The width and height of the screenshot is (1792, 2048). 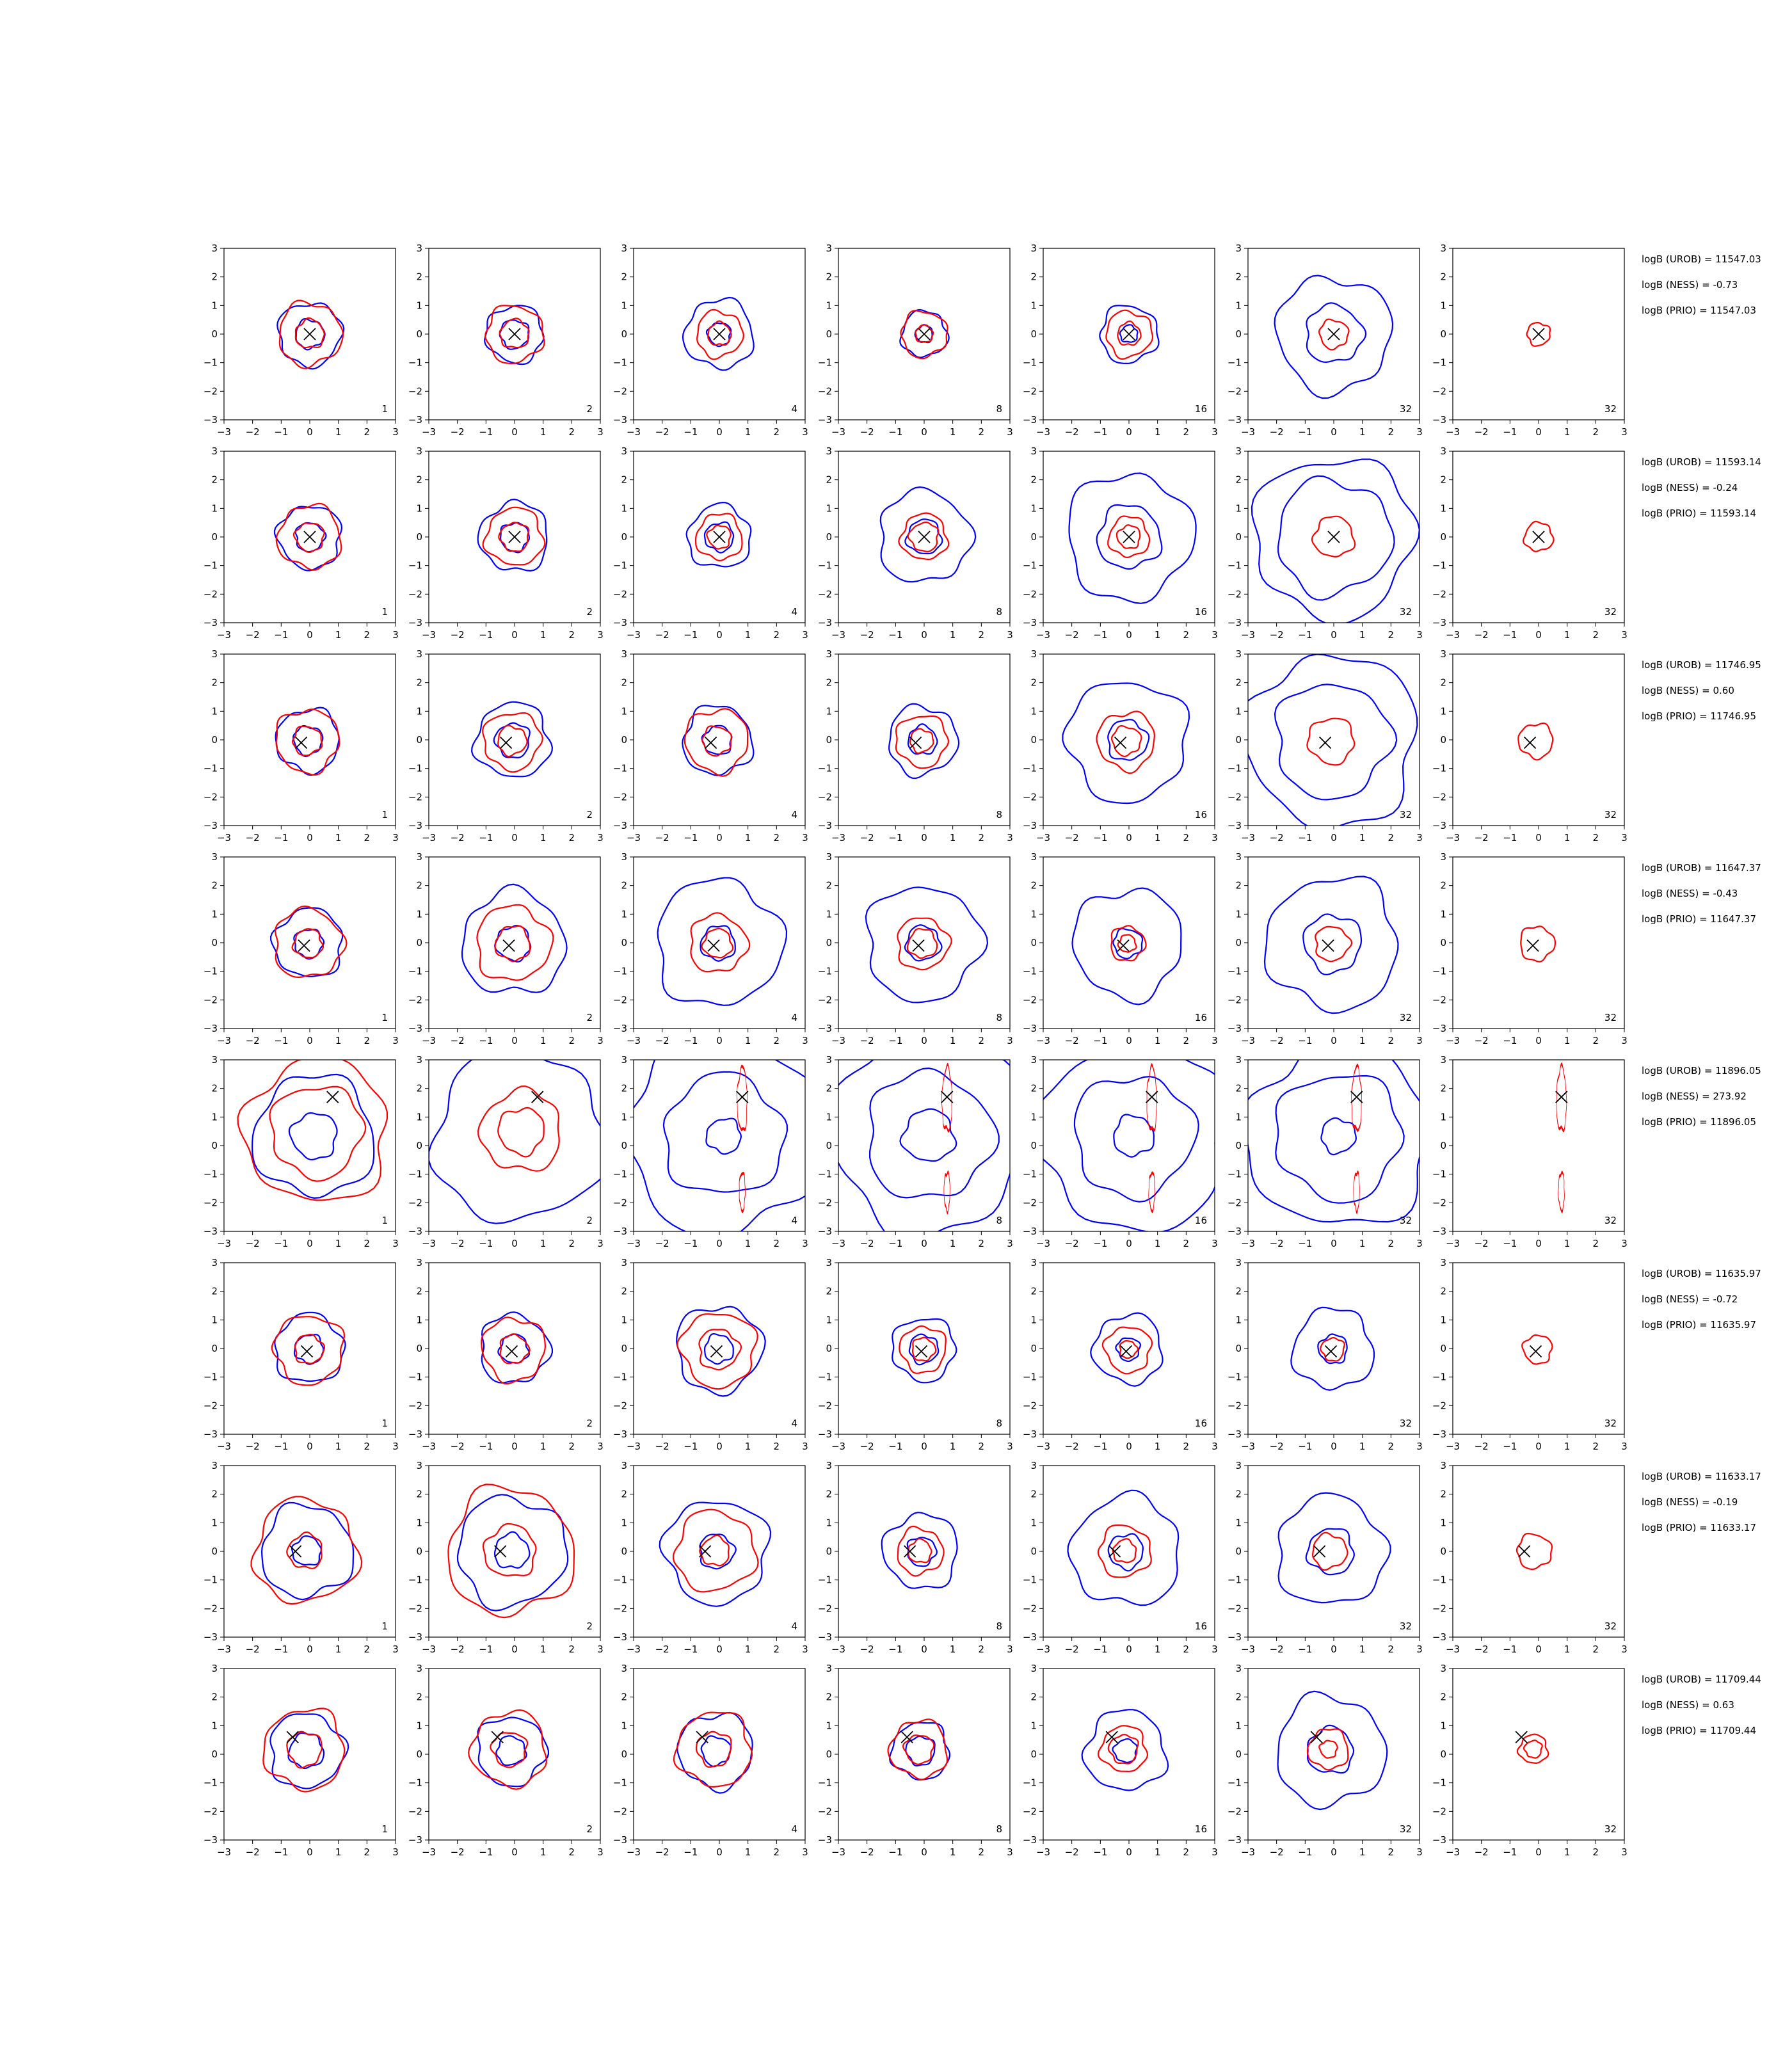 I want to click on panel-r3-c3: −3−3 −2 −2 −1 −1 0 0 1 1 2 2 3 3 4, so click(x=710, y=746).